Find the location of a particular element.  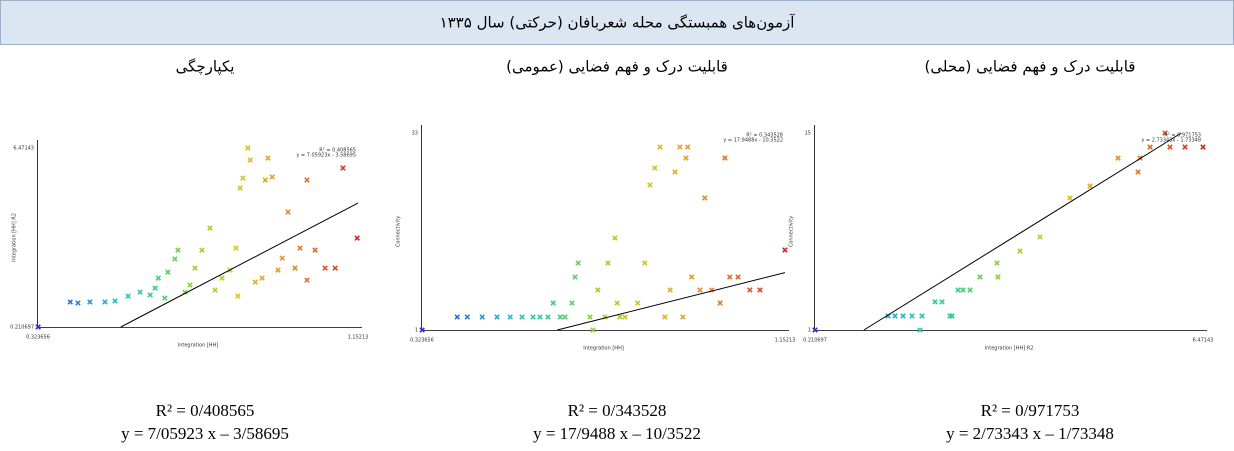

fit-caption: y = 2/73343 x – 1/73348 is located at coordinates (1030, 433).